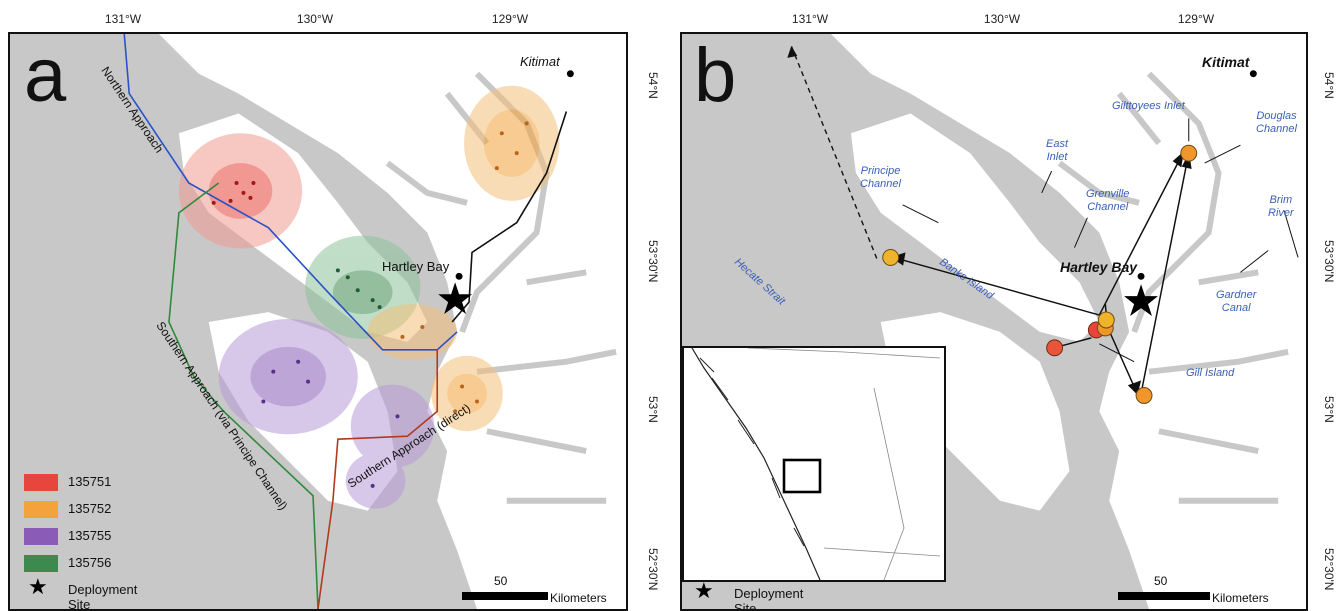 The image size is (1338, 611). What do you see at coordinates (509, 217) in the screenshot?
I see `route-kitimat` at bounding box center [509, 217].